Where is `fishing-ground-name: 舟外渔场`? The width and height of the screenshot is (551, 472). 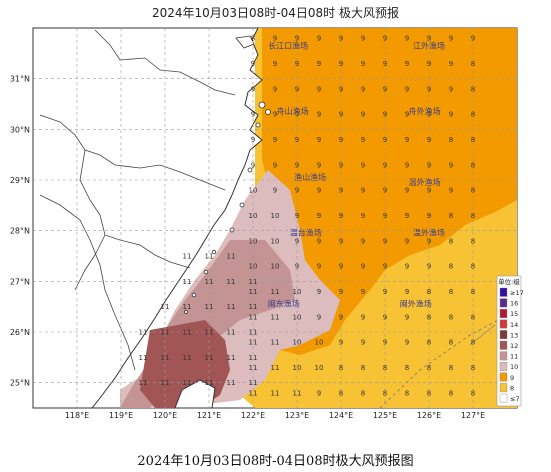 fishing-ground-name: 舟外渔场 is located at coordinates (425, 111).